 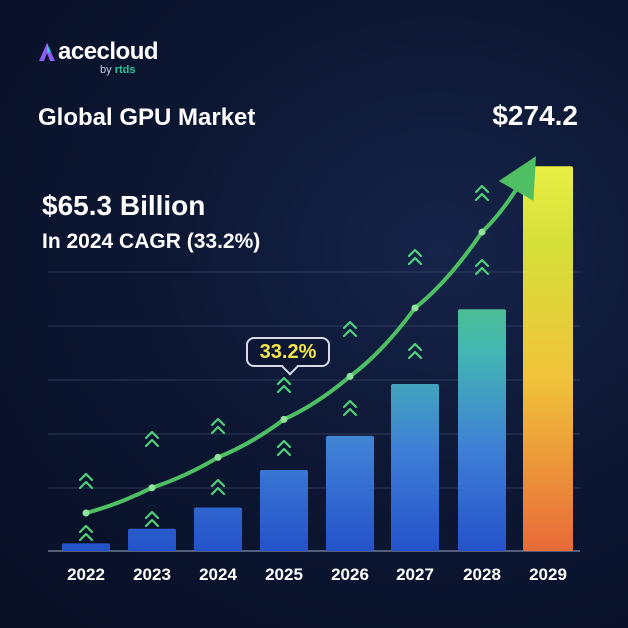 What do you see at coordinates (284, 419) in the screenshot?
I see `trend-point-2025` at bounding box center [284, 419].